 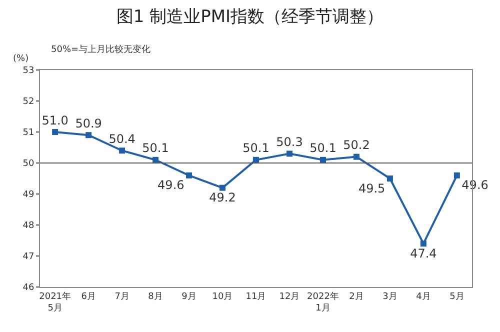 What do you see at coordinates (423, 253) in the screenshot?
I see `text: 47.4` at bounding box center [423, 253].